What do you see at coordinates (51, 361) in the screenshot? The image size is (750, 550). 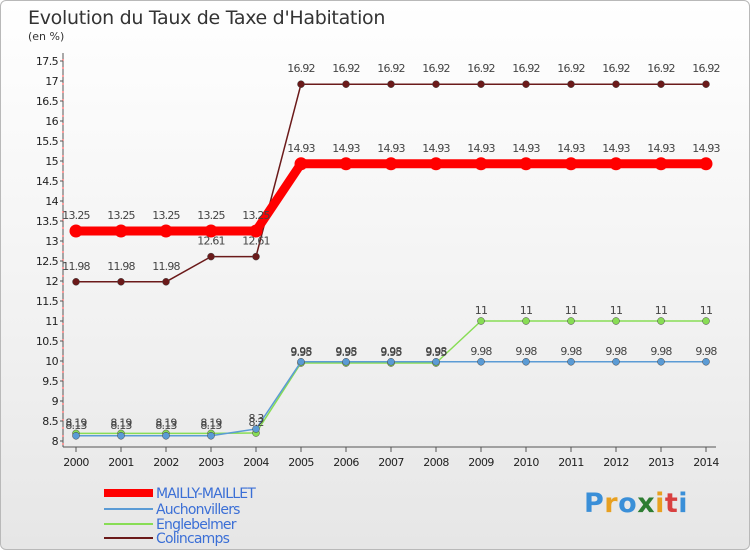 I see `y-tick-label: 10` at bounding box center [51, 361].